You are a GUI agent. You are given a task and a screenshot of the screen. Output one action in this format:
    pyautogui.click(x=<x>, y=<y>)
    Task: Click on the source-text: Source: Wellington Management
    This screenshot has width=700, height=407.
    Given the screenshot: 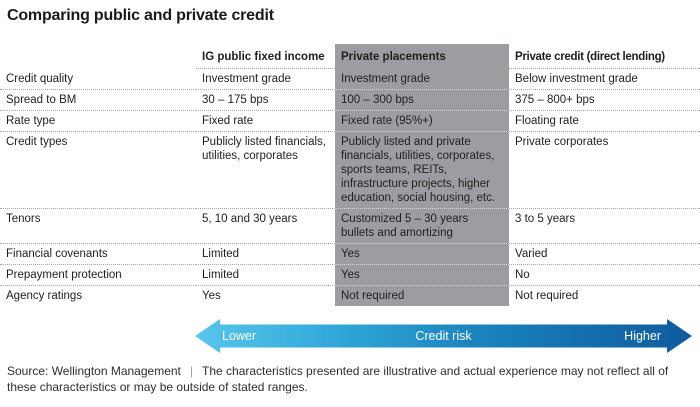 What is the action you would take?
    pyautogui.click(x=94, y=371)
    